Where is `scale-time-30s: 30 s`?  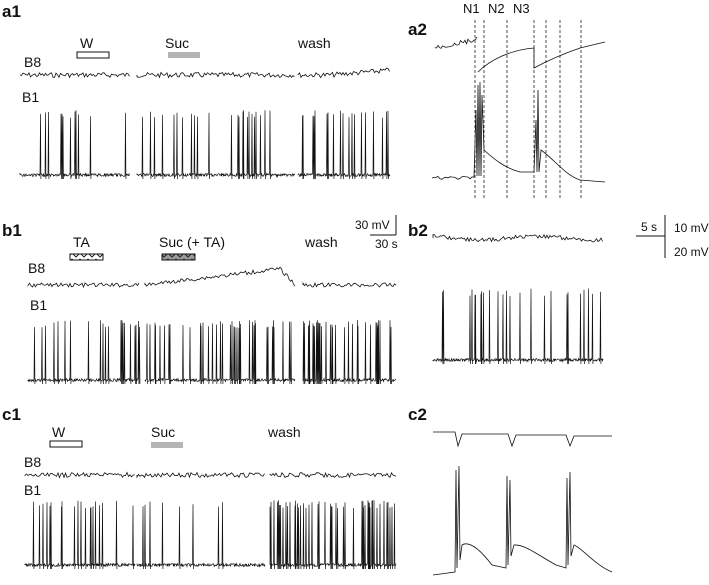
scale-time-30s: 30 s is located at coordinates (386, 244).